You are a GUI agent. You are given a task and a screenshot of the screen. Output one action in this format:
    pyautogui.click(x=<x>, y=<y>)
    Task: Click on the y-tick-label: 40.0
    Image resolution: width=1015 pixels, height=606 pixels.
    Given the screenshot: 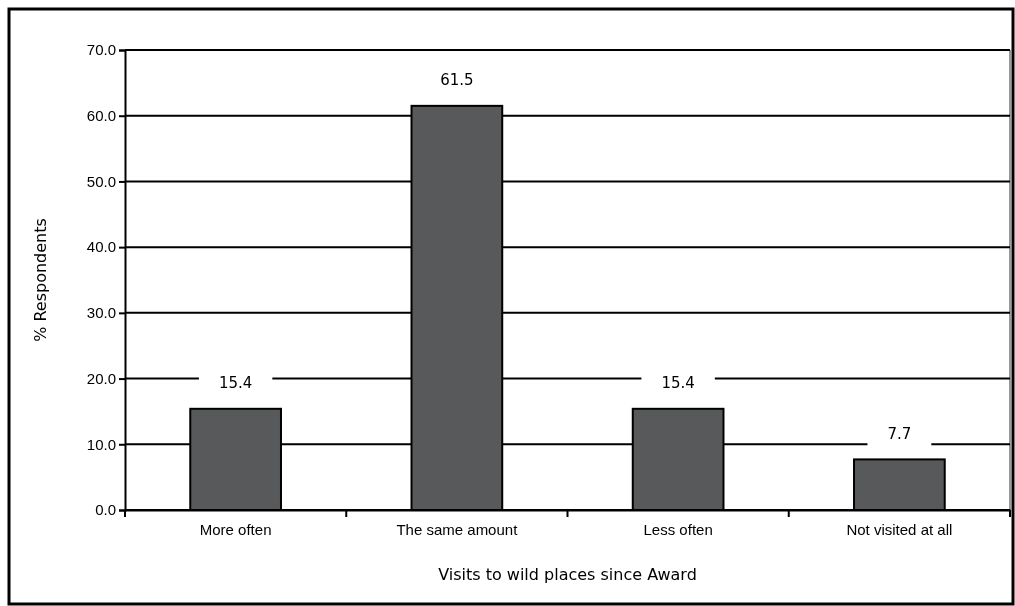 What is the action you would take?
    pyautogui.click(x=101, y=247)
    